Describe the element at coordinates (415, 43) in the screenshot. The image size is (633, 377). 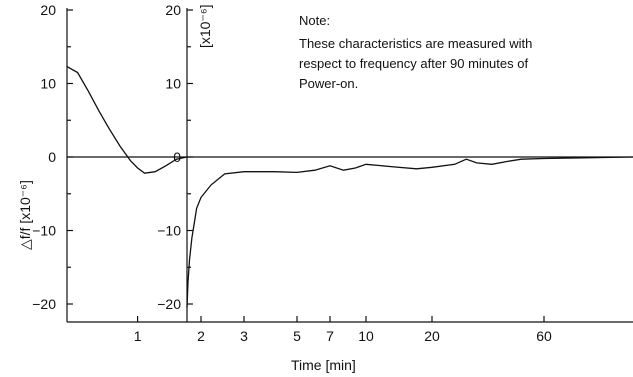
I see `note-line-1: These characteristics are measured with` at that location.